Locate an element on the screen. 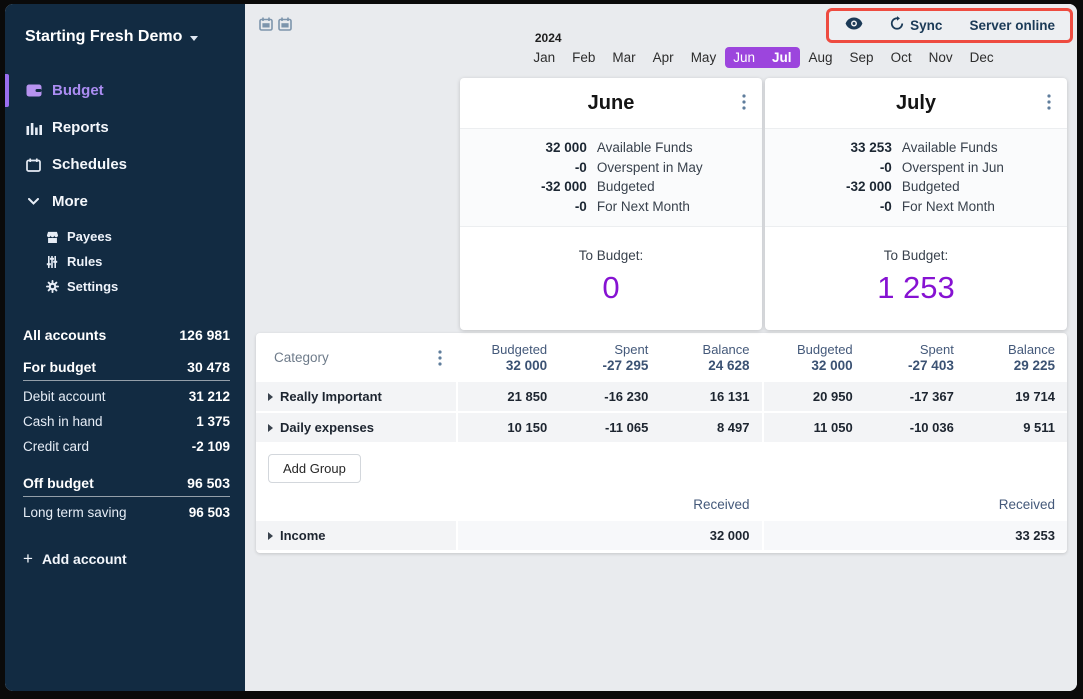 The height and width of the screenshot is (699, 1083). june-spent-cell: -11 065 is located at coordinates (610, 427).